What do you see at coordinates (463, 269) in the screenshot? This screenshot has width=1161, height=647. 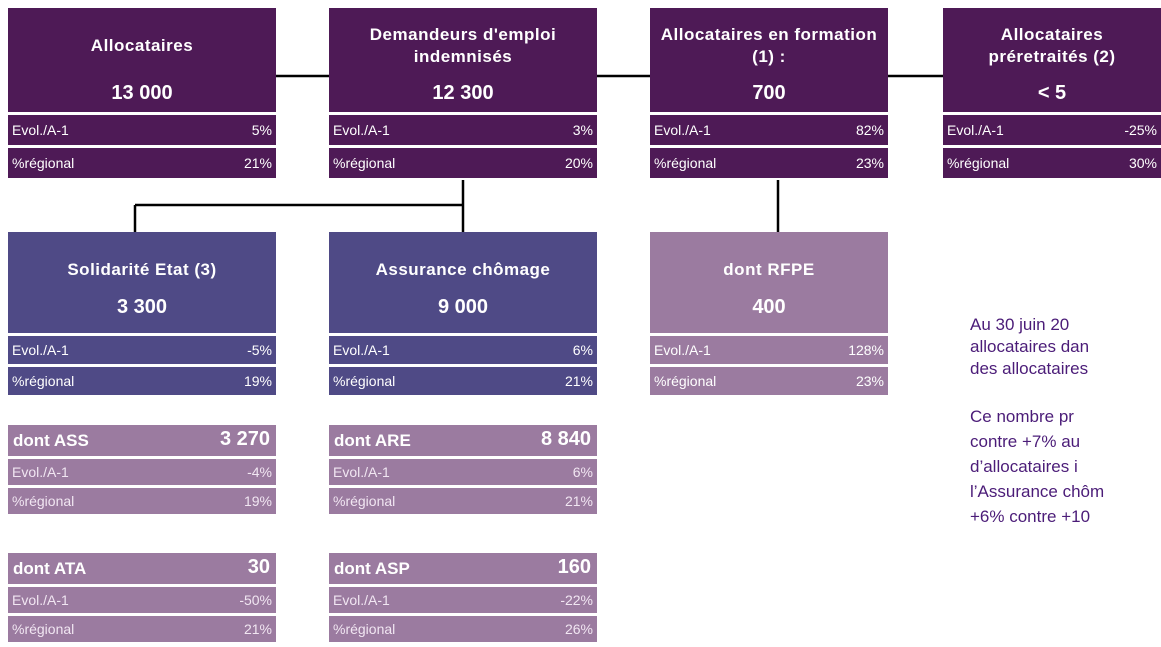 I see `node-title: Assurance chômage` at bounding box center [463, 269].